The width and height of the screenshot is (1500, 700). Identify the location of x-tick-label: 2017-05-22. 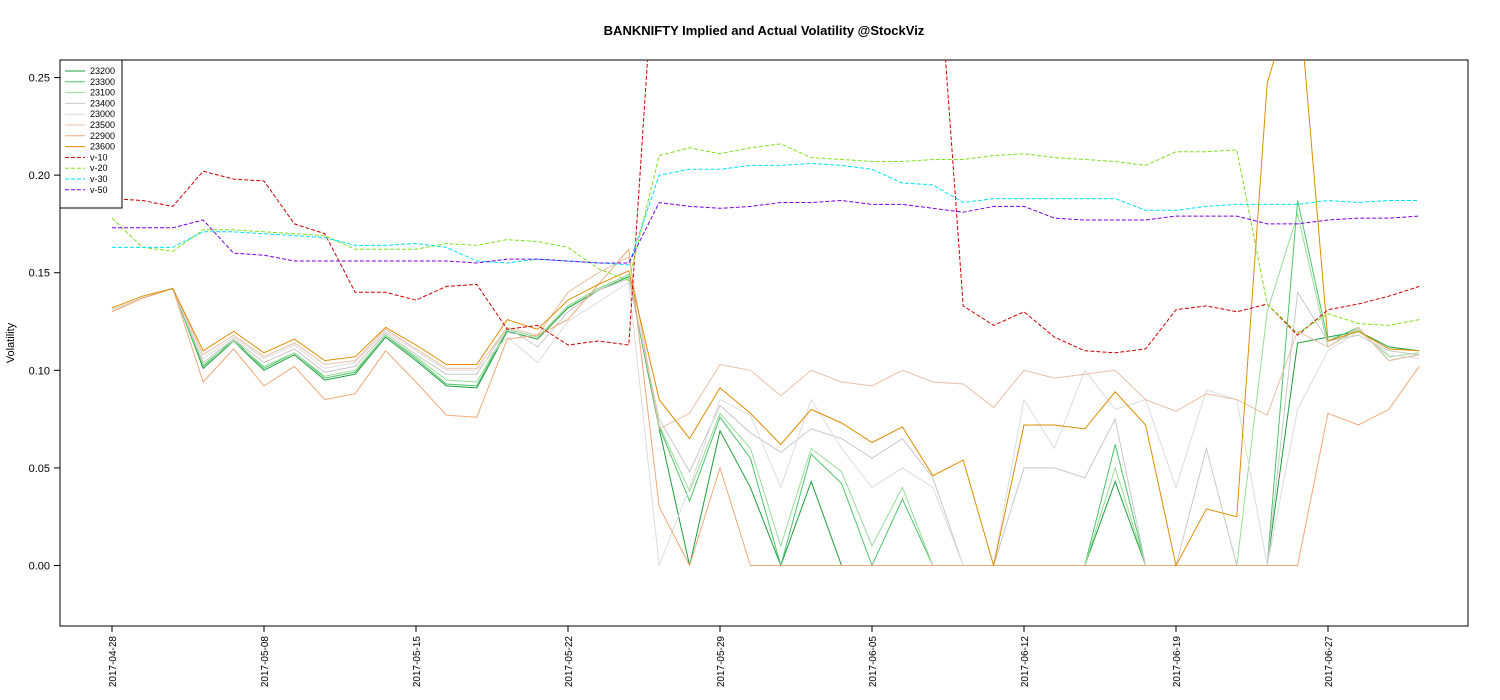
(569, 662).